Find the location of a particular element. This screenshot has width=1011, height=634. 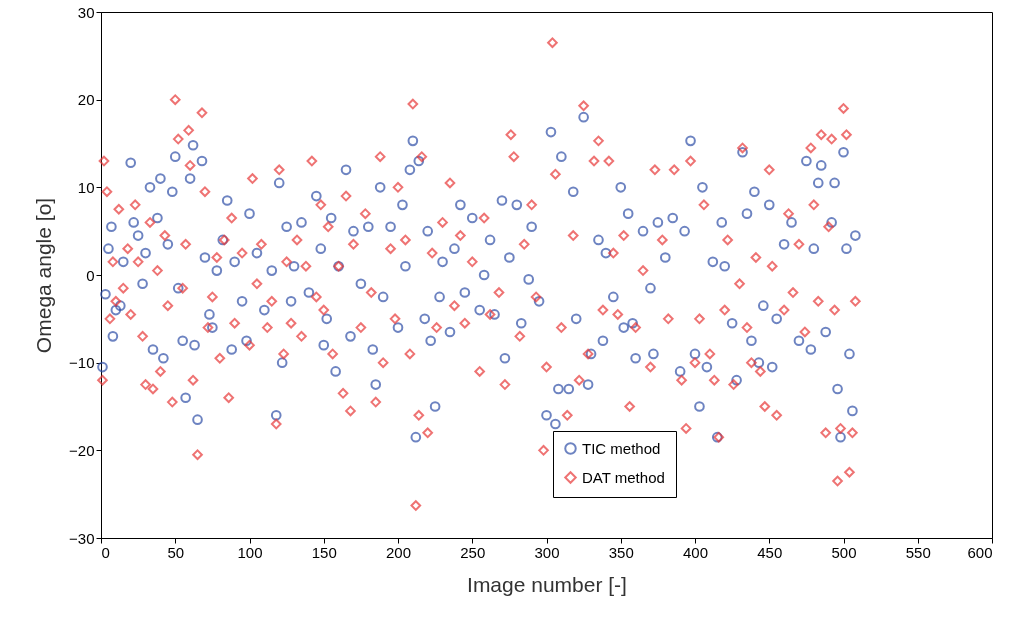

x-tick-label: 50 is located at coordinates (176, 552).